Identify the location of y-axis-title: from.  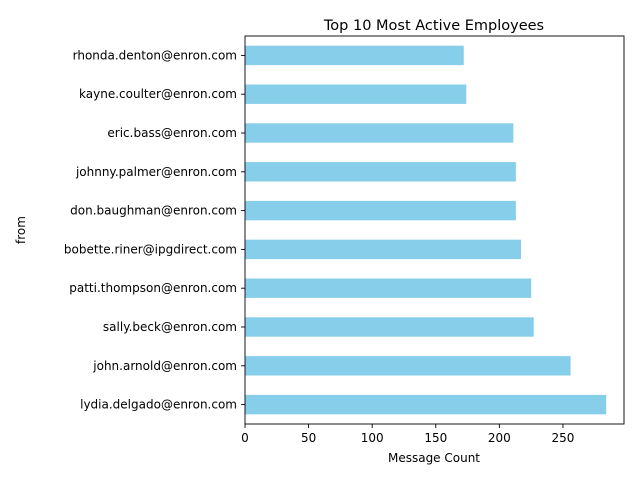
(21, 230).